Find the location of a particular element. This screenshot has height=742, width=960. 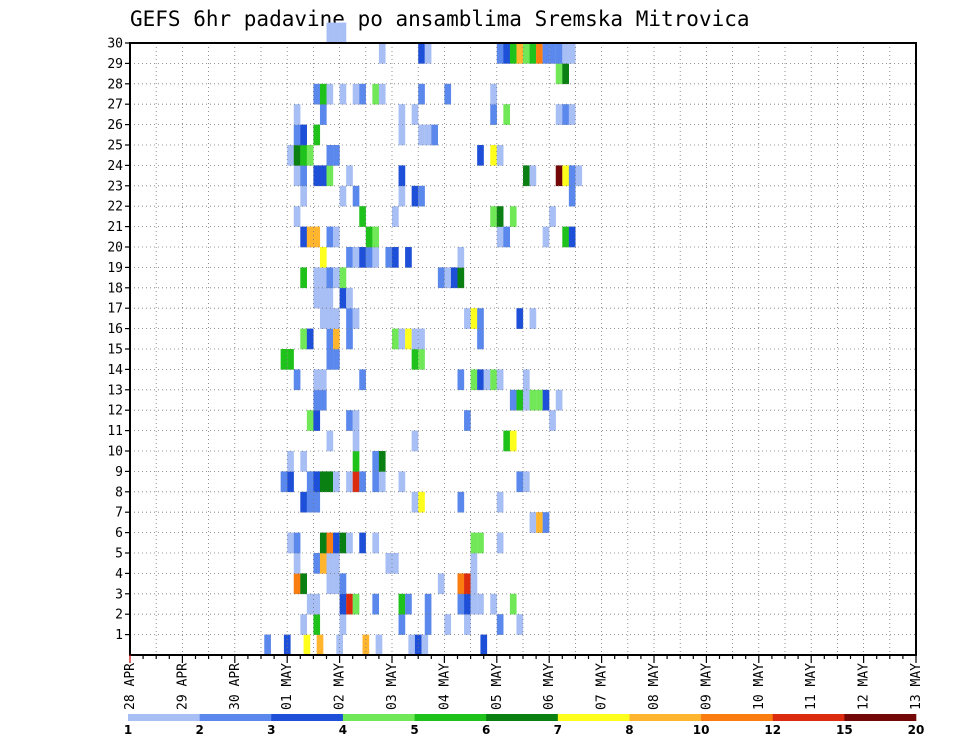

y-tick-label: 21 is located at coordinates (115, 227).